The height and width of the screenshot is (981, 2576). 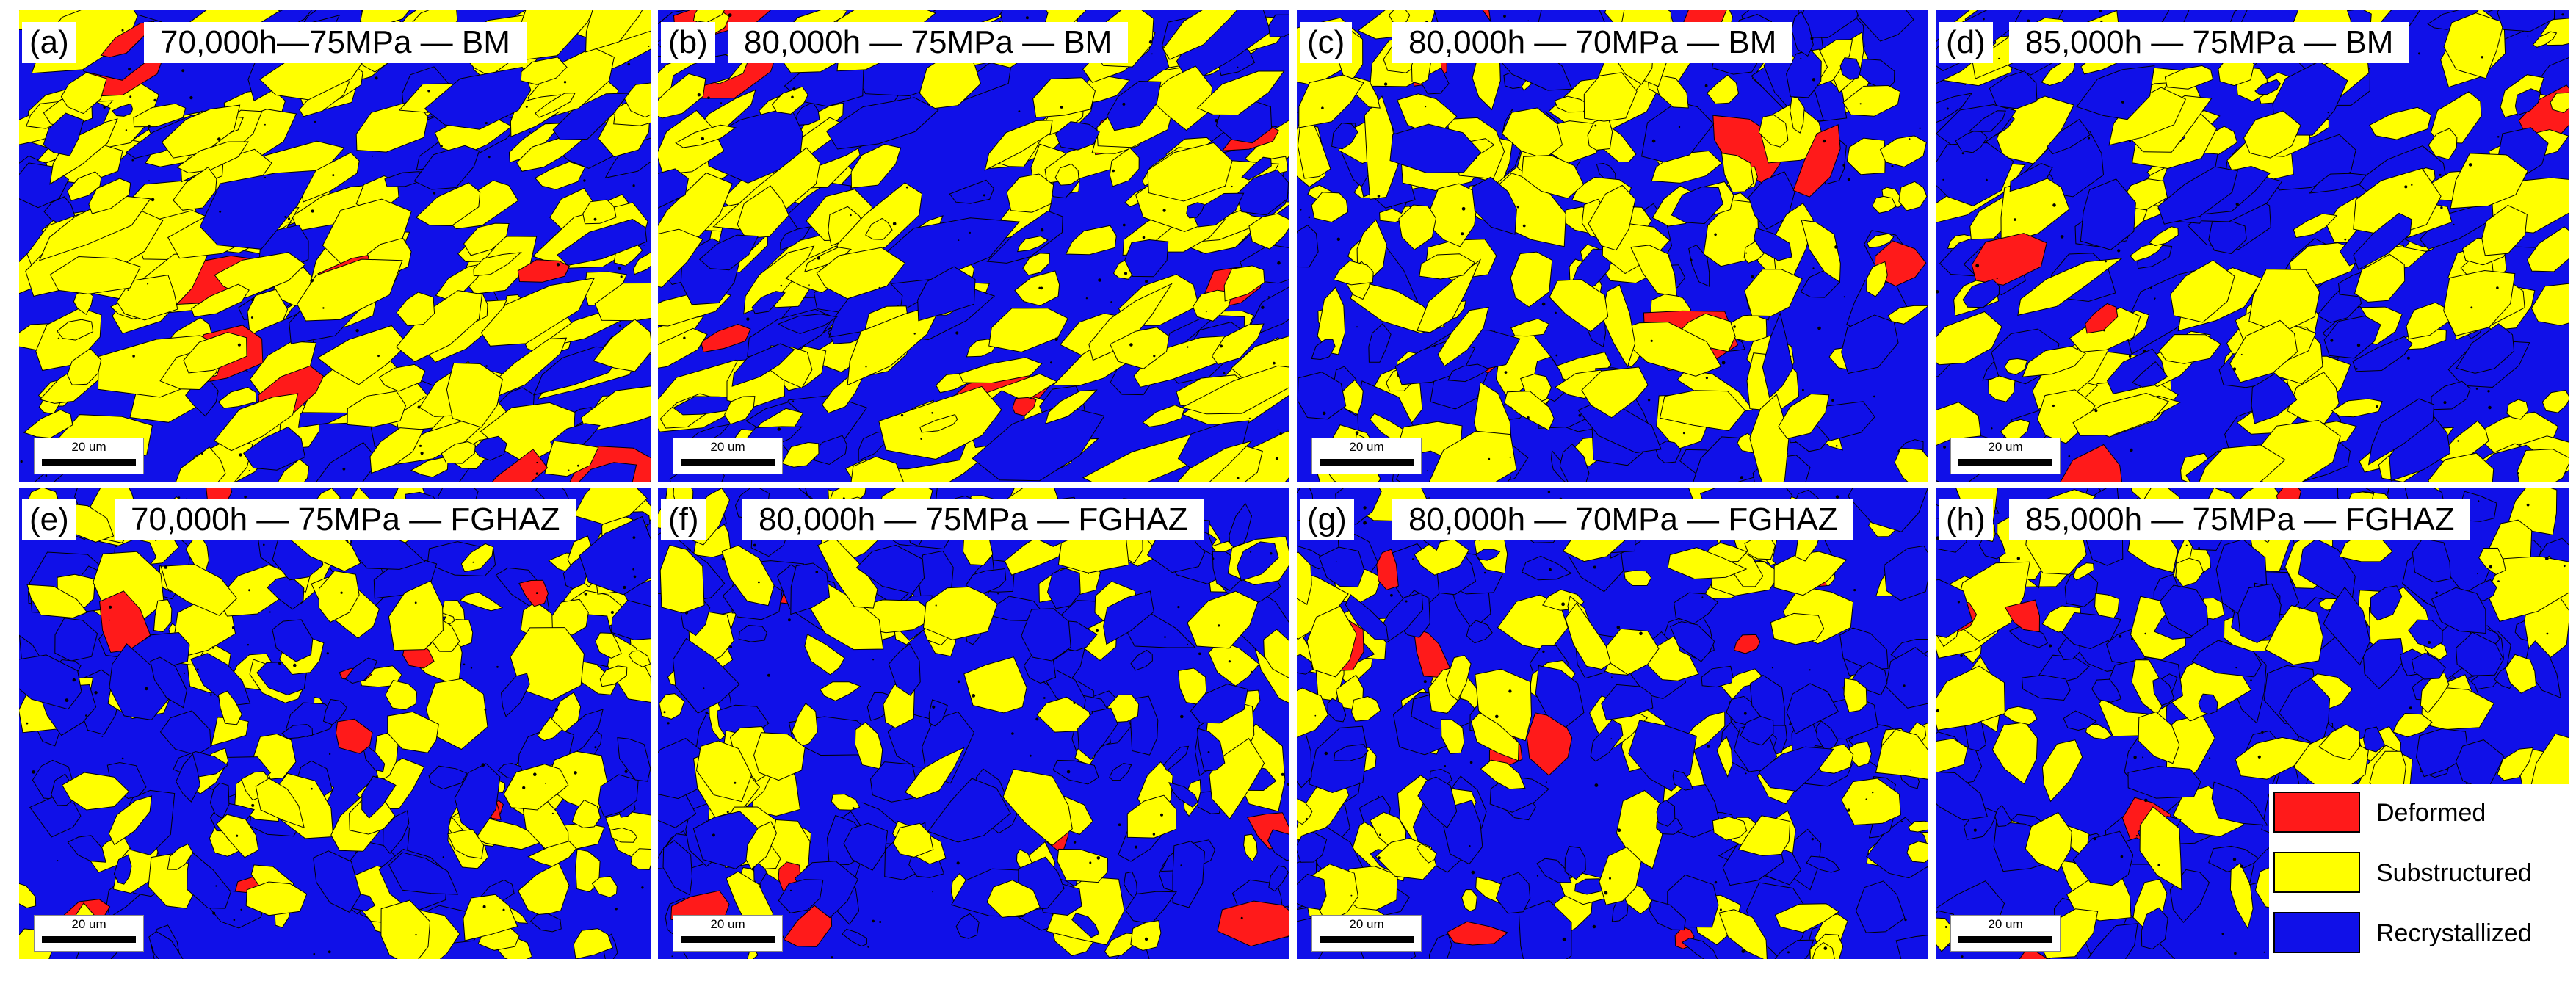 I want to click on panel-letter: (d), so click(x=1966, y=42).